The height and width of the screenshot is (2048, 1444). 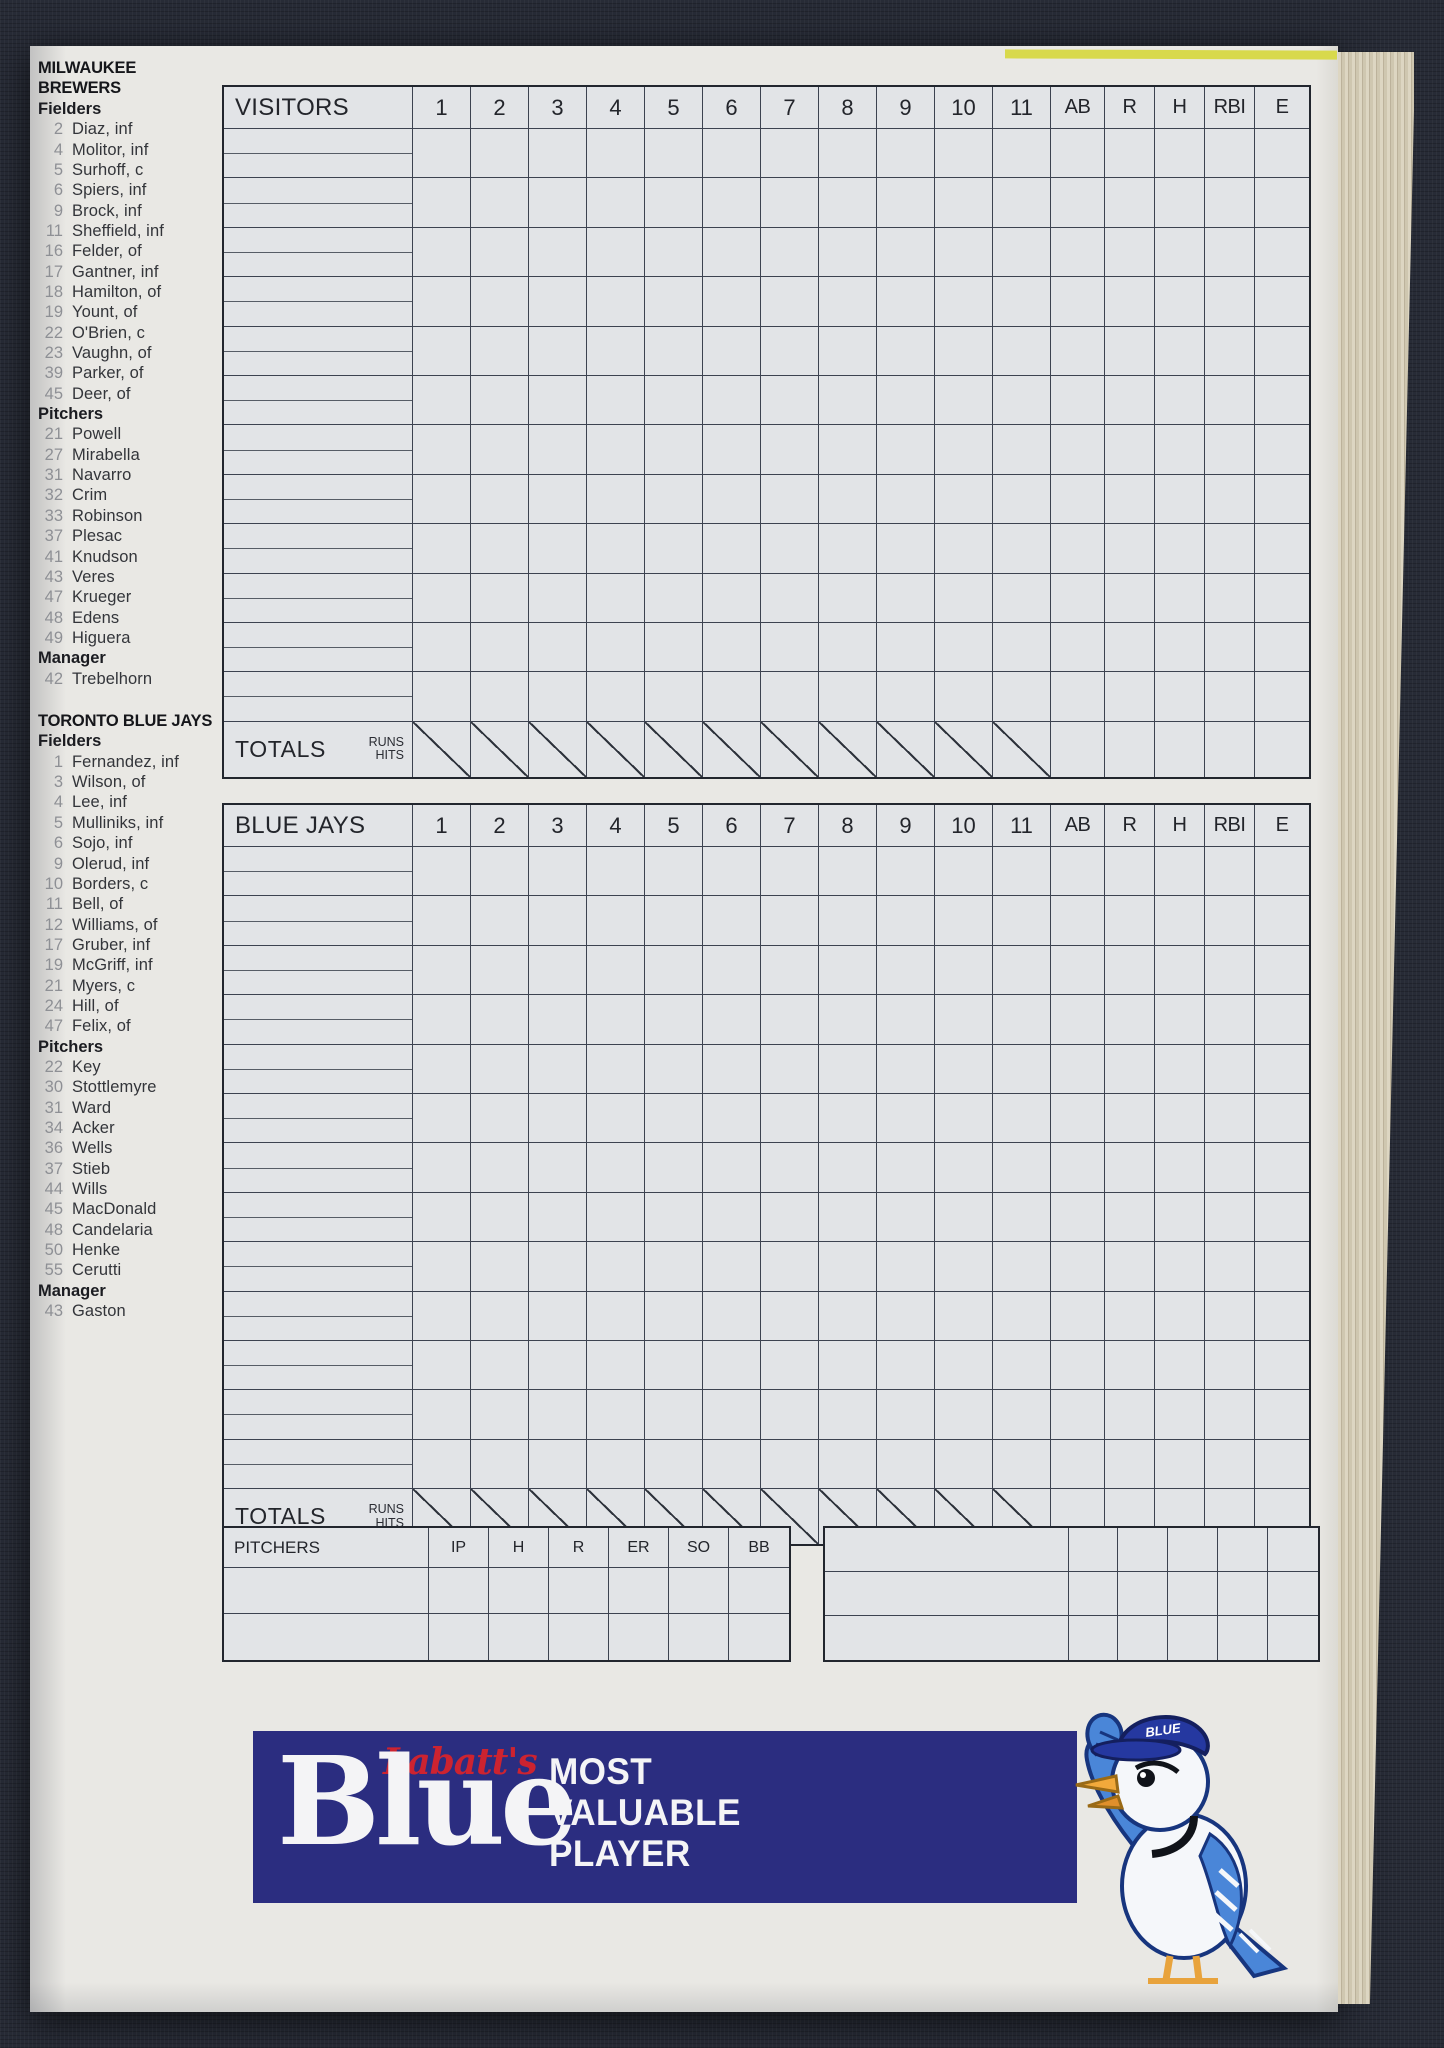 I want to click on player-number: 31, so click(x=53, y=475).